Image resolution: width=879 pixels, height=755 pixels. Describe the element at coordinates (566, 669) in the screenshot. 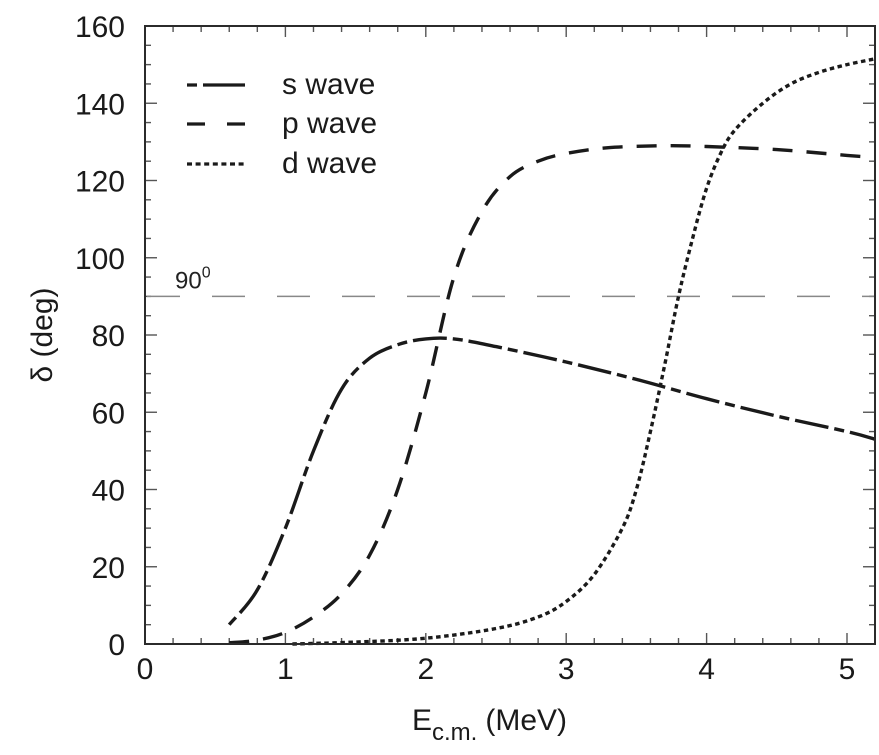

I see `x-tick-label: 3` at that location.